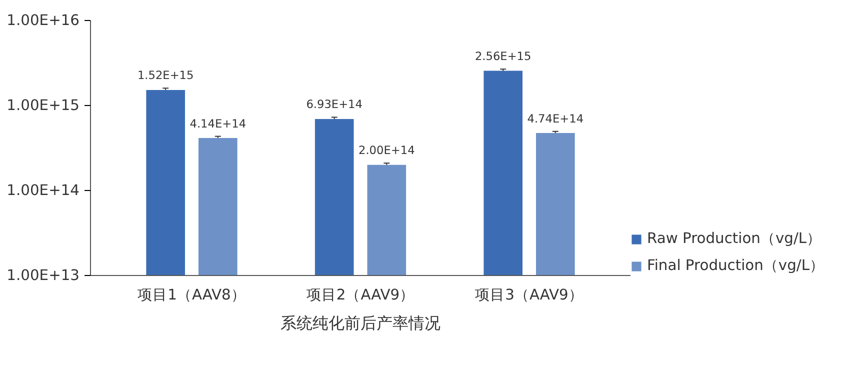  Describe the element at coordinates (165, 75) in the screenshot. I see `data-label: 1.52E+15` at that location.